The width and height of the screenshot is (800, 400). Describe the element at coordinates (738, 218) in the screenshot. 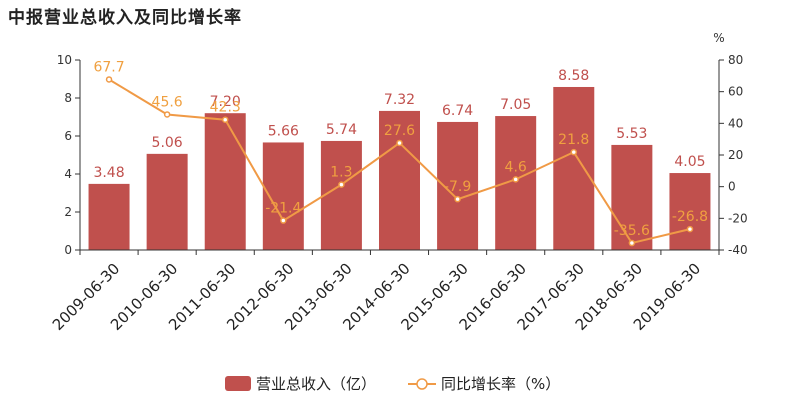

I see `y2-tick-label: -20` at that location.